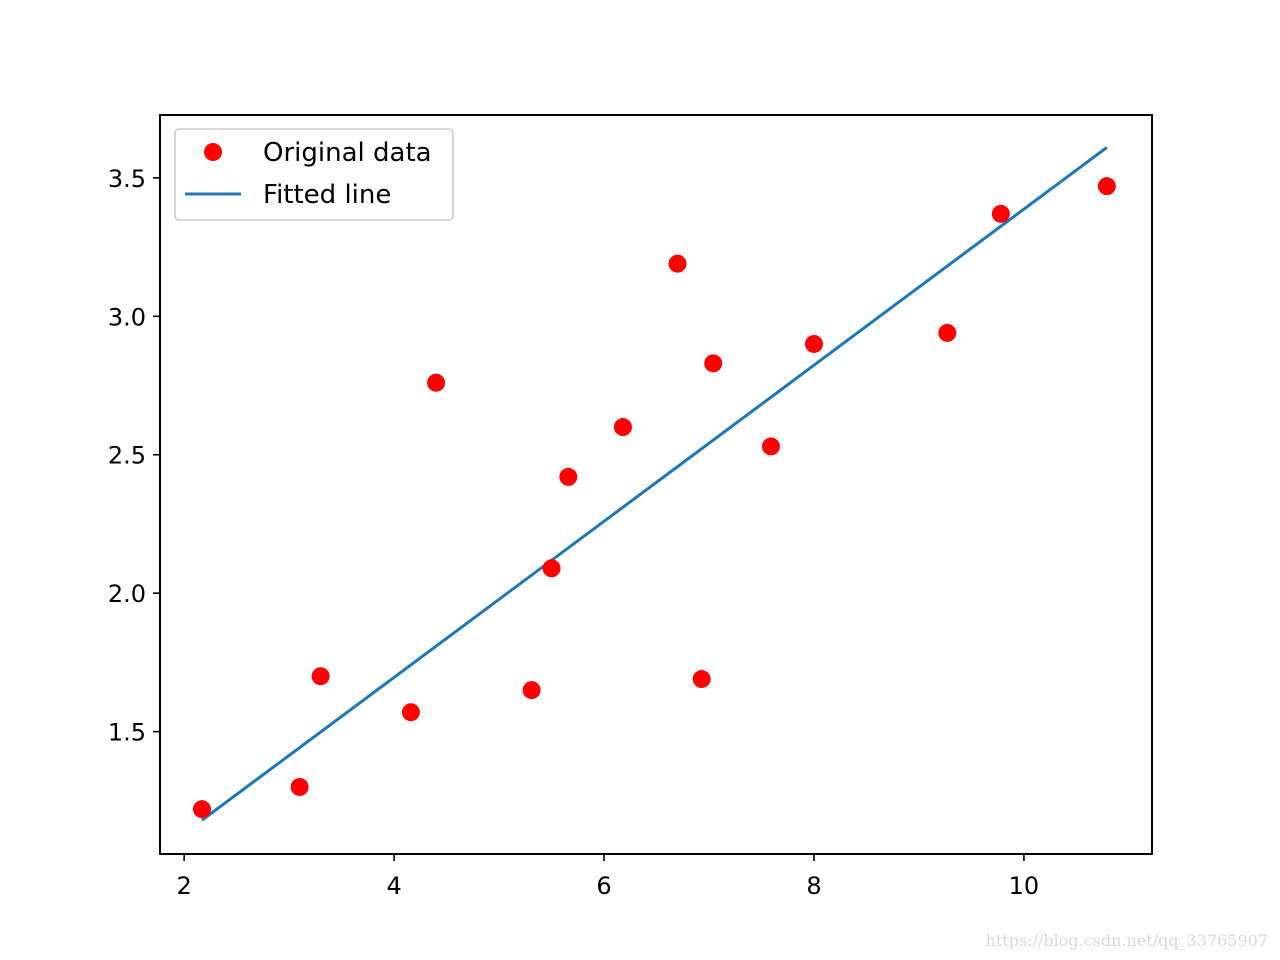 This screenshot has height=960, width=1280. Describe the element at coordinates (327, 195) in the screenshot. I see `legend-label-fitted-line: Fitted line` at that location.